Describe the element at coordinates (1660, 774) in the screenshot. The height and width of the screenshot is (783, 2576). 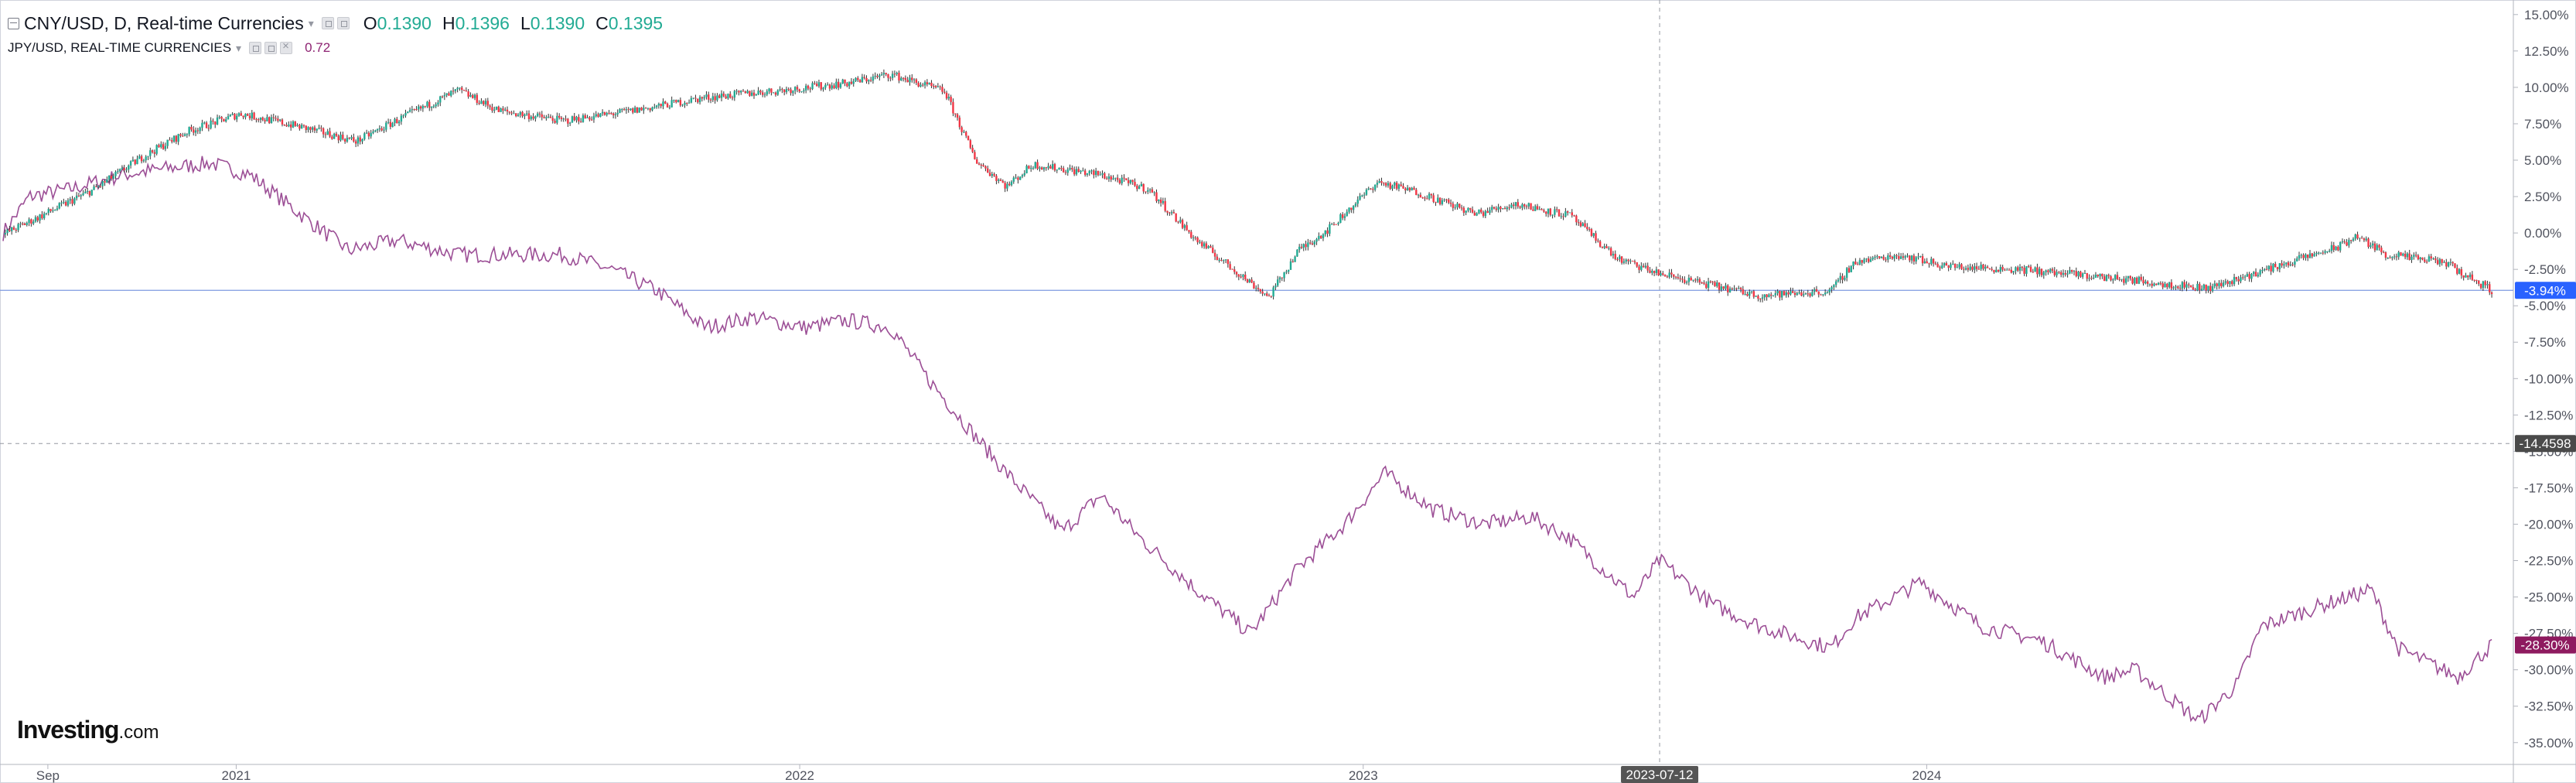
I see `crosshair-date-badge-bg` at that location.